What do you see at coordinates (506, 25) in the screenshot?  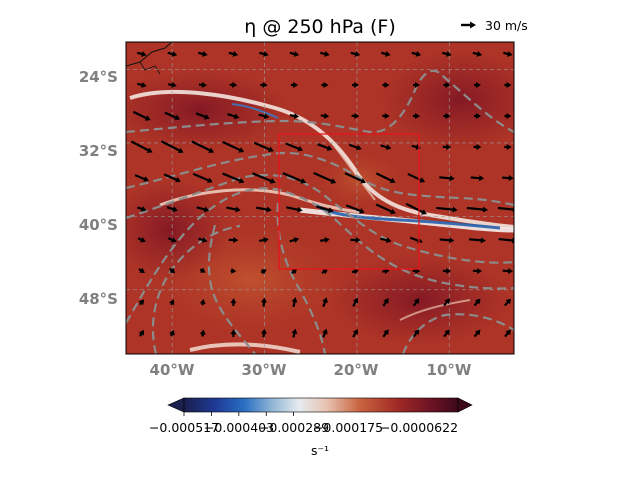 I see `quiver-key-label: 30 m/s` at bounding box center [506, 25].